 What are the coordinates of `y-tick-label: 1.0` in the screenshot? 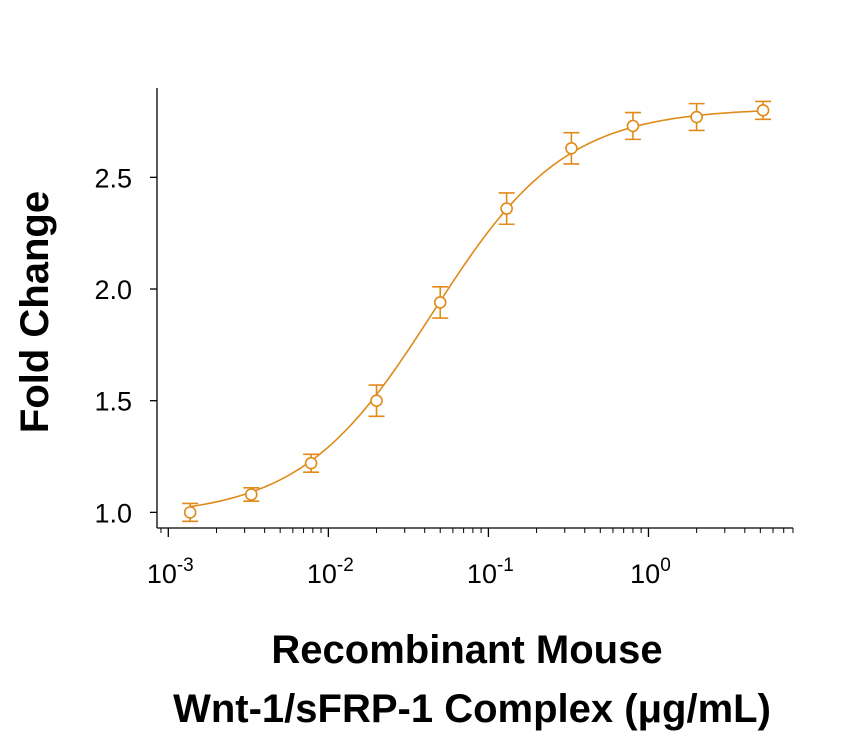 It's located at (113, 513).